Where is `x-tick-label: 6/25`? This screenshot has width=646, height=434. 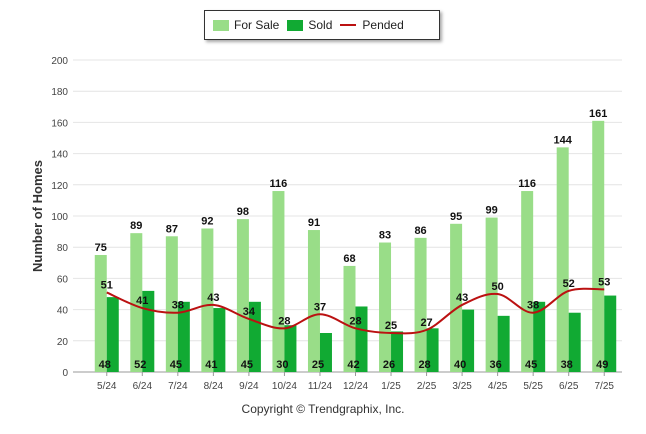 x-tick-label: 6/25 is located at coordinates (569, 386).